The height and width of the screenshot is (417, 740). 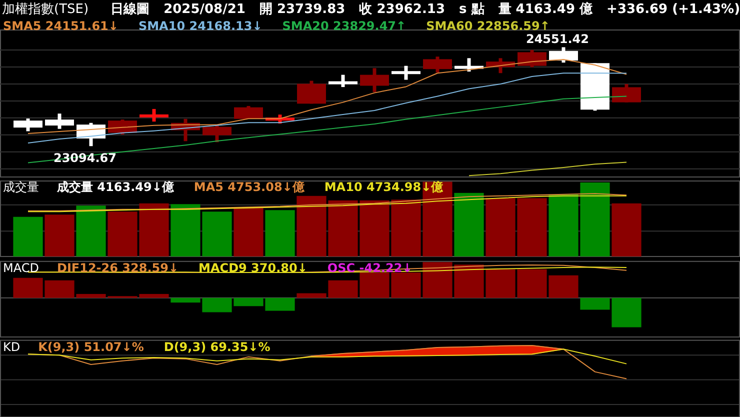 What do you see at coordinates (250, 187) in the screenshot?
I see `series-label: MA5 4753.08↓億` at bounding box center [250, 187].